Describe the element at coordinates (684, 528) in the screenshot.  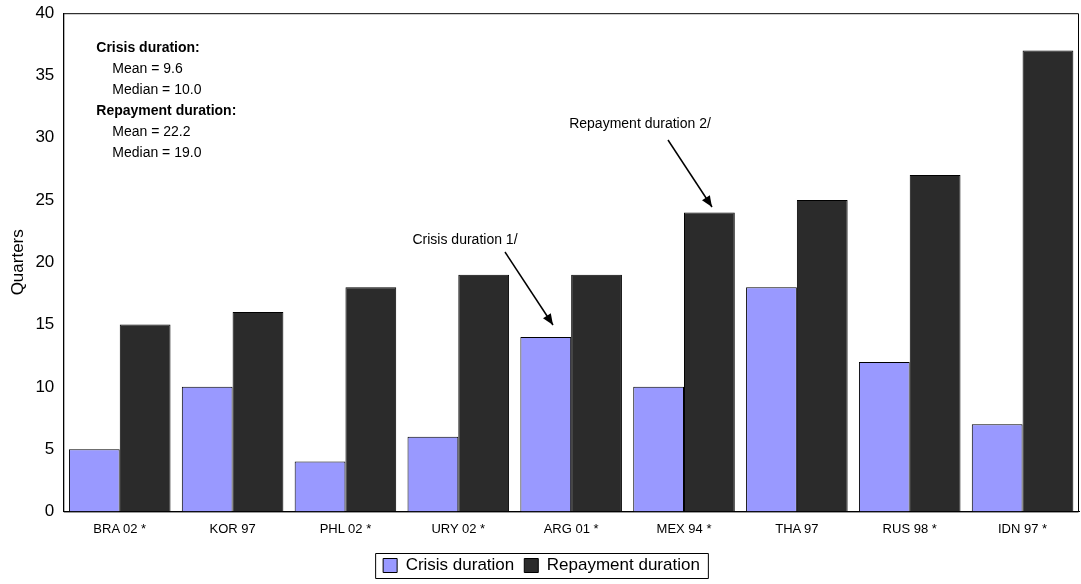
I see `x-tick-label: MEX 94 *` at that location.